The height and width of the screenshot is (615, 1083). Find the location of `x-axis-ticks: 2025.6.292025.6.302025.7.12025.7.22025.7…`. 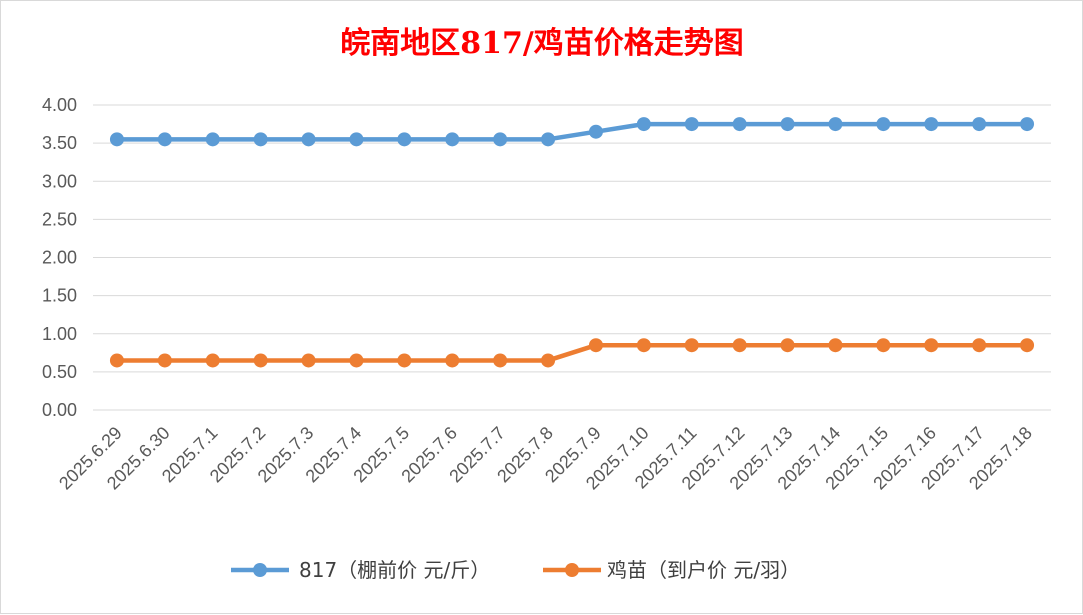

x-axis-ticks: 2025.6.292025.6.302025.7.12025.7.22025.7… is located at coordinates (545, 458).